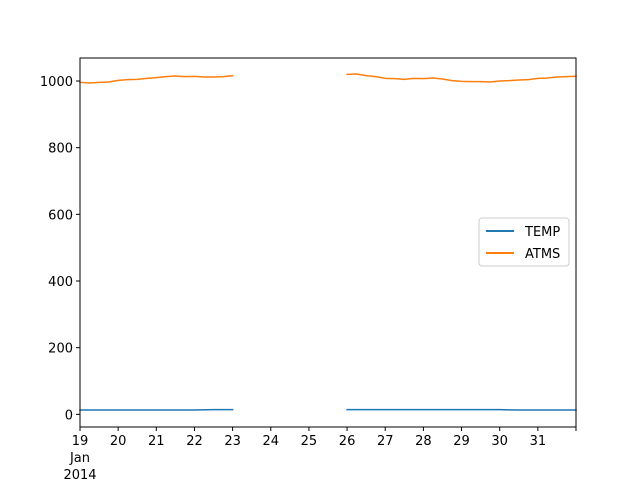 This screenshot has height=480, width=640. What do you see at coordinates (309, 441) in the screenshot?
I see `x-tick-label: 25` at bounding box center [309, 441].